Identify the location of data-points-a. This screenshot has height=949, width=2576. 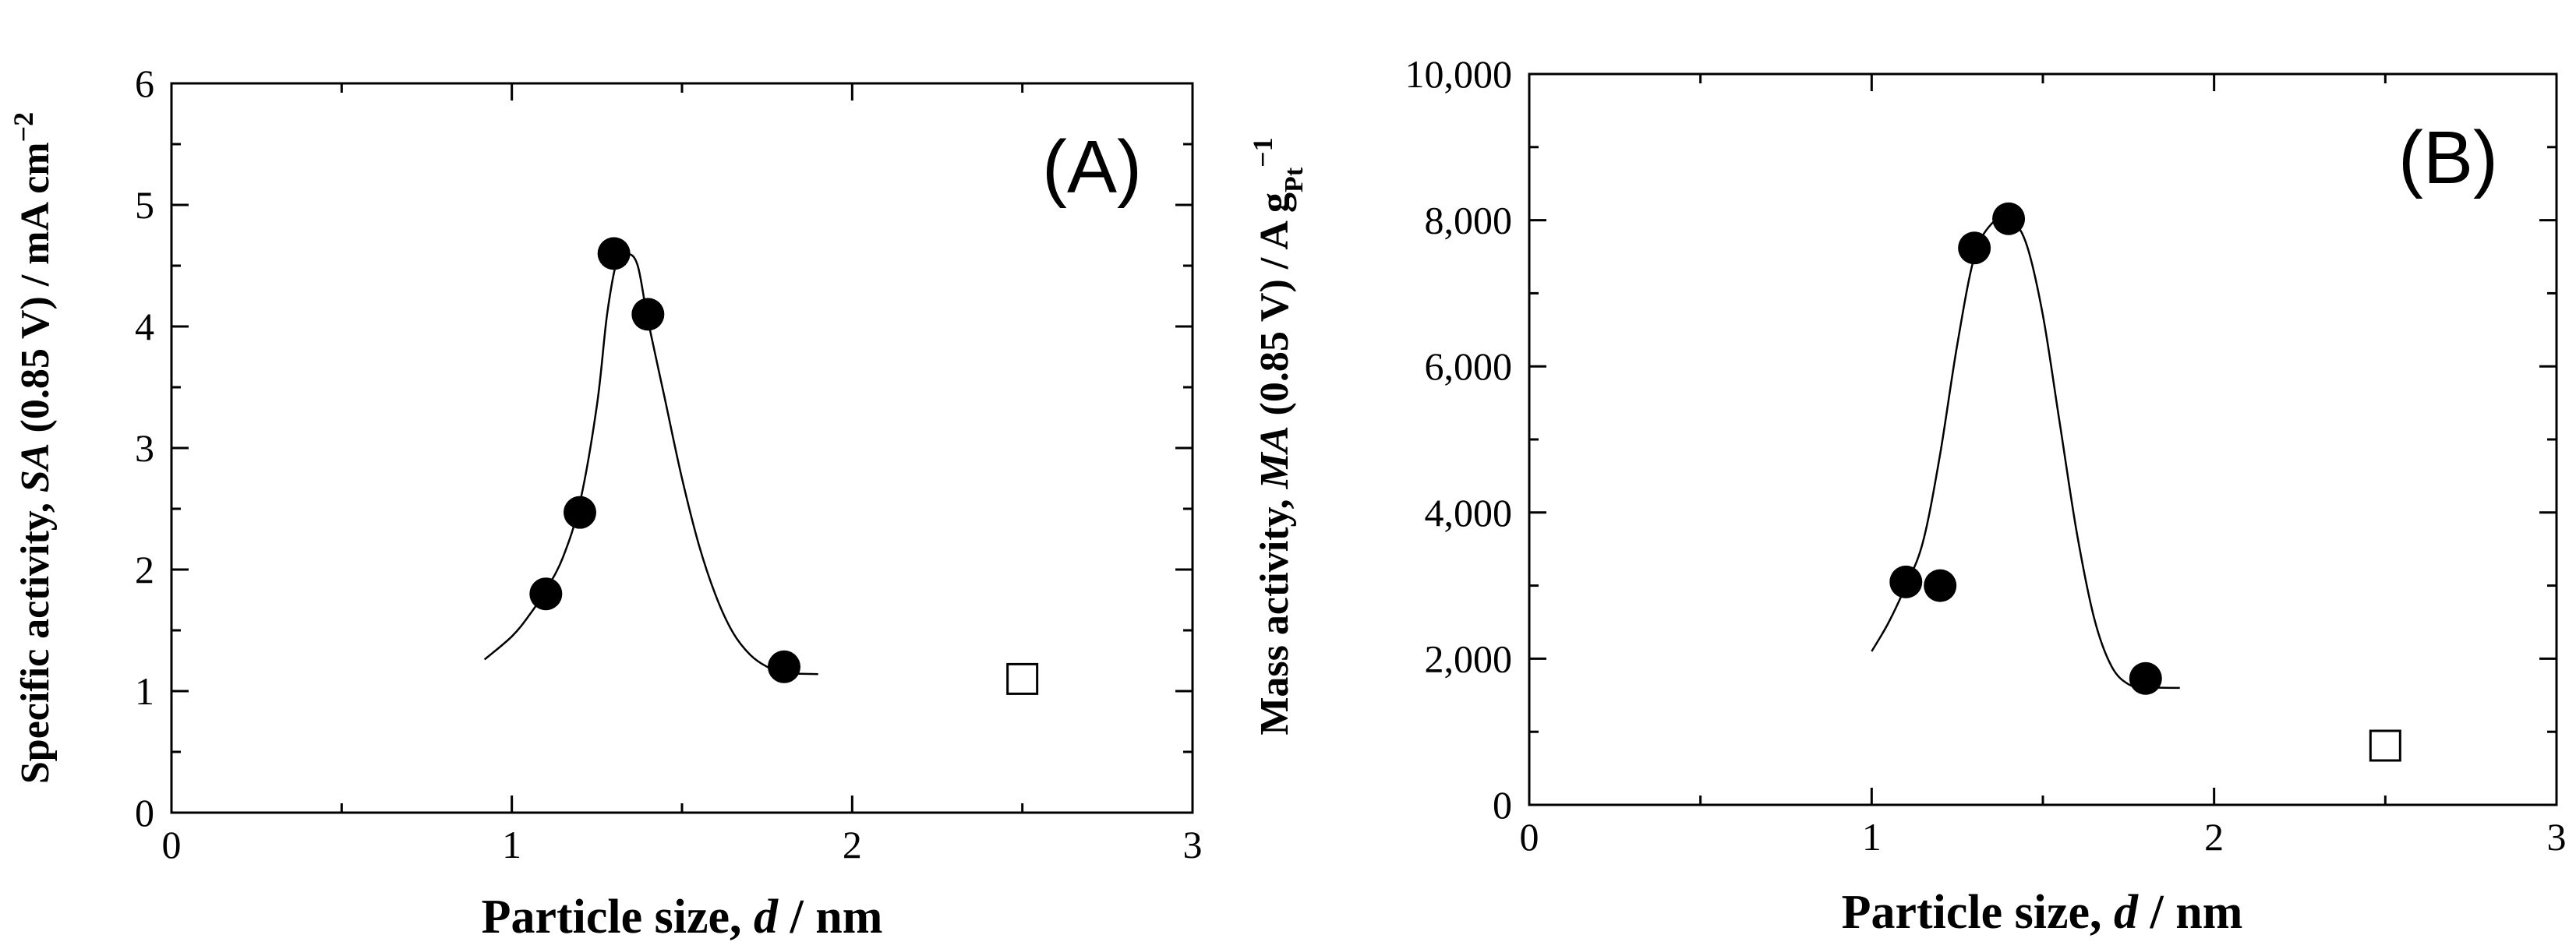
(784, 466).